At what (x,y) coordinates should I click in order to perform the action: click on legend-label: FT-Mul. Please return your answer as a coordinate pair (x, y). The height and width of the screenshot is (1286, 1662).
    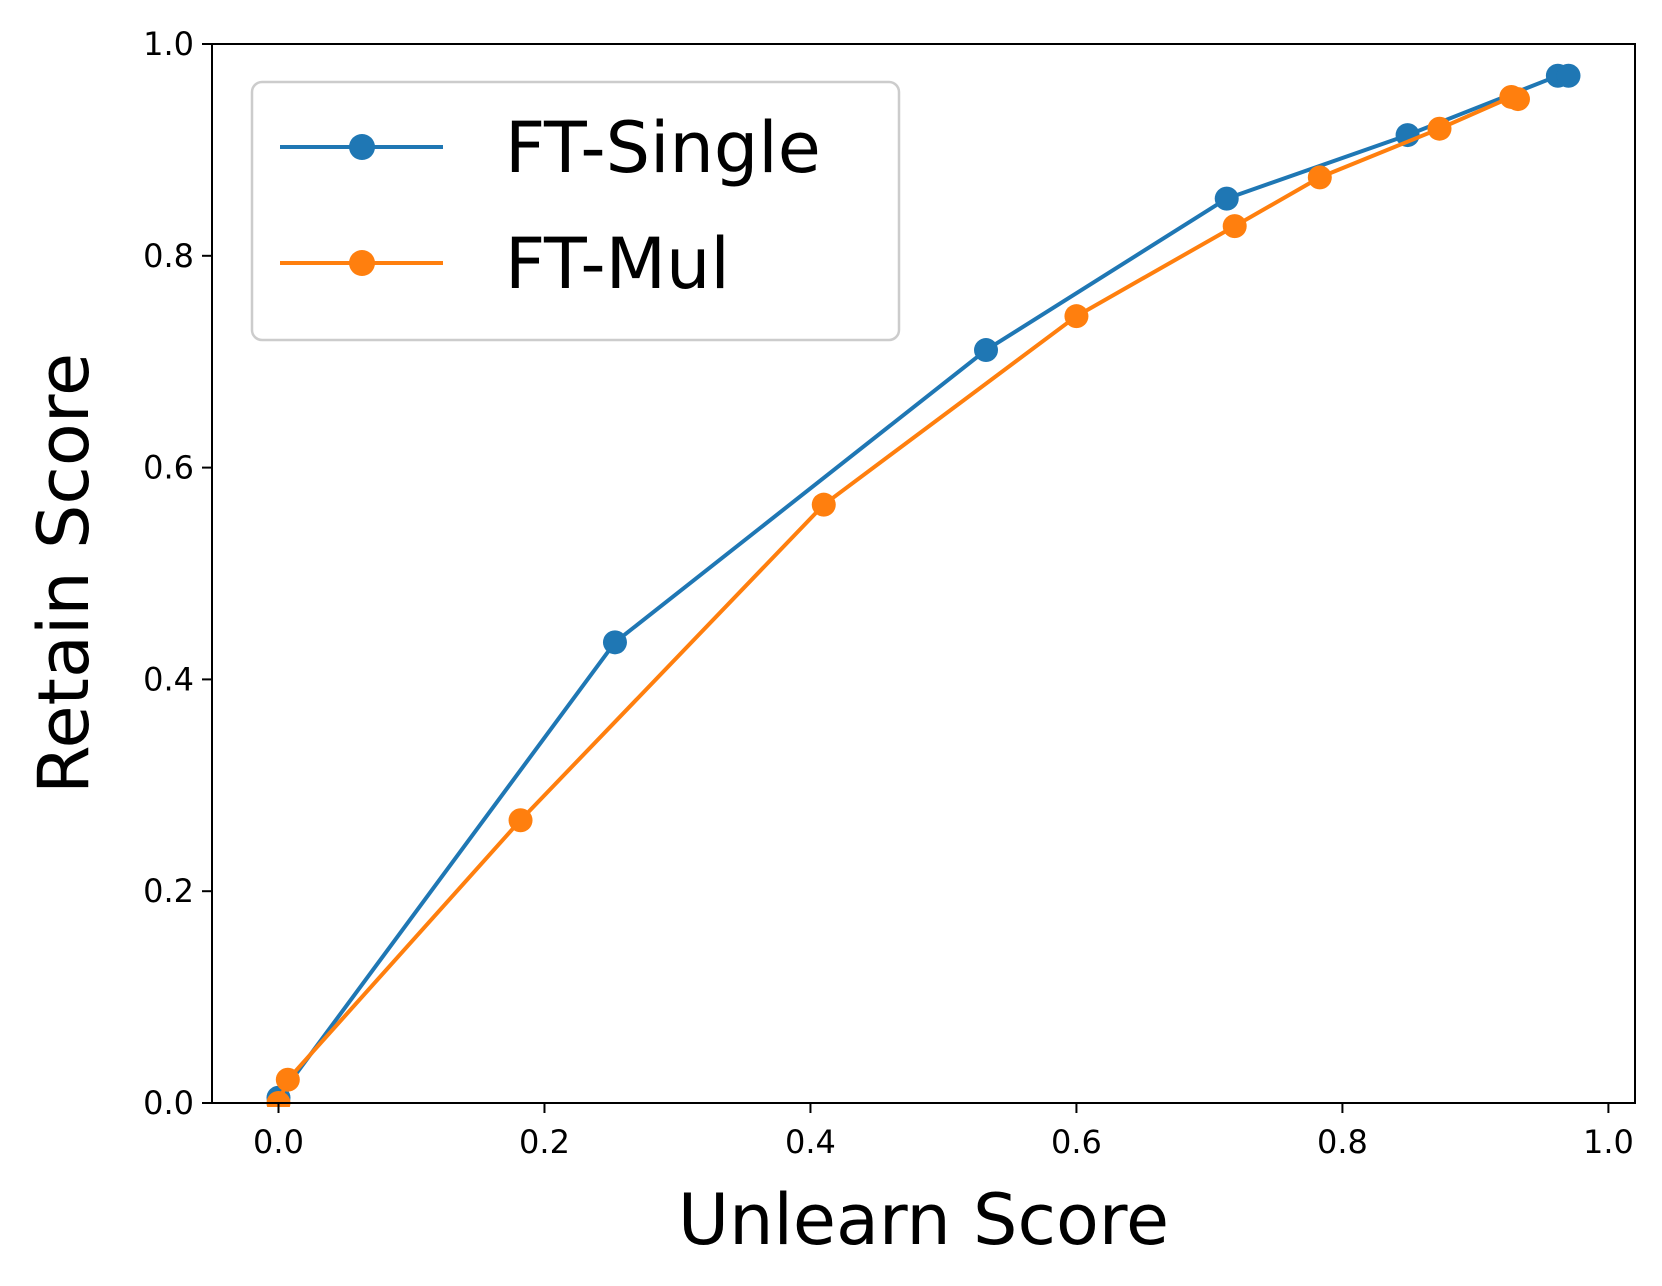
    Looking at the image, I should click on (617, 264).